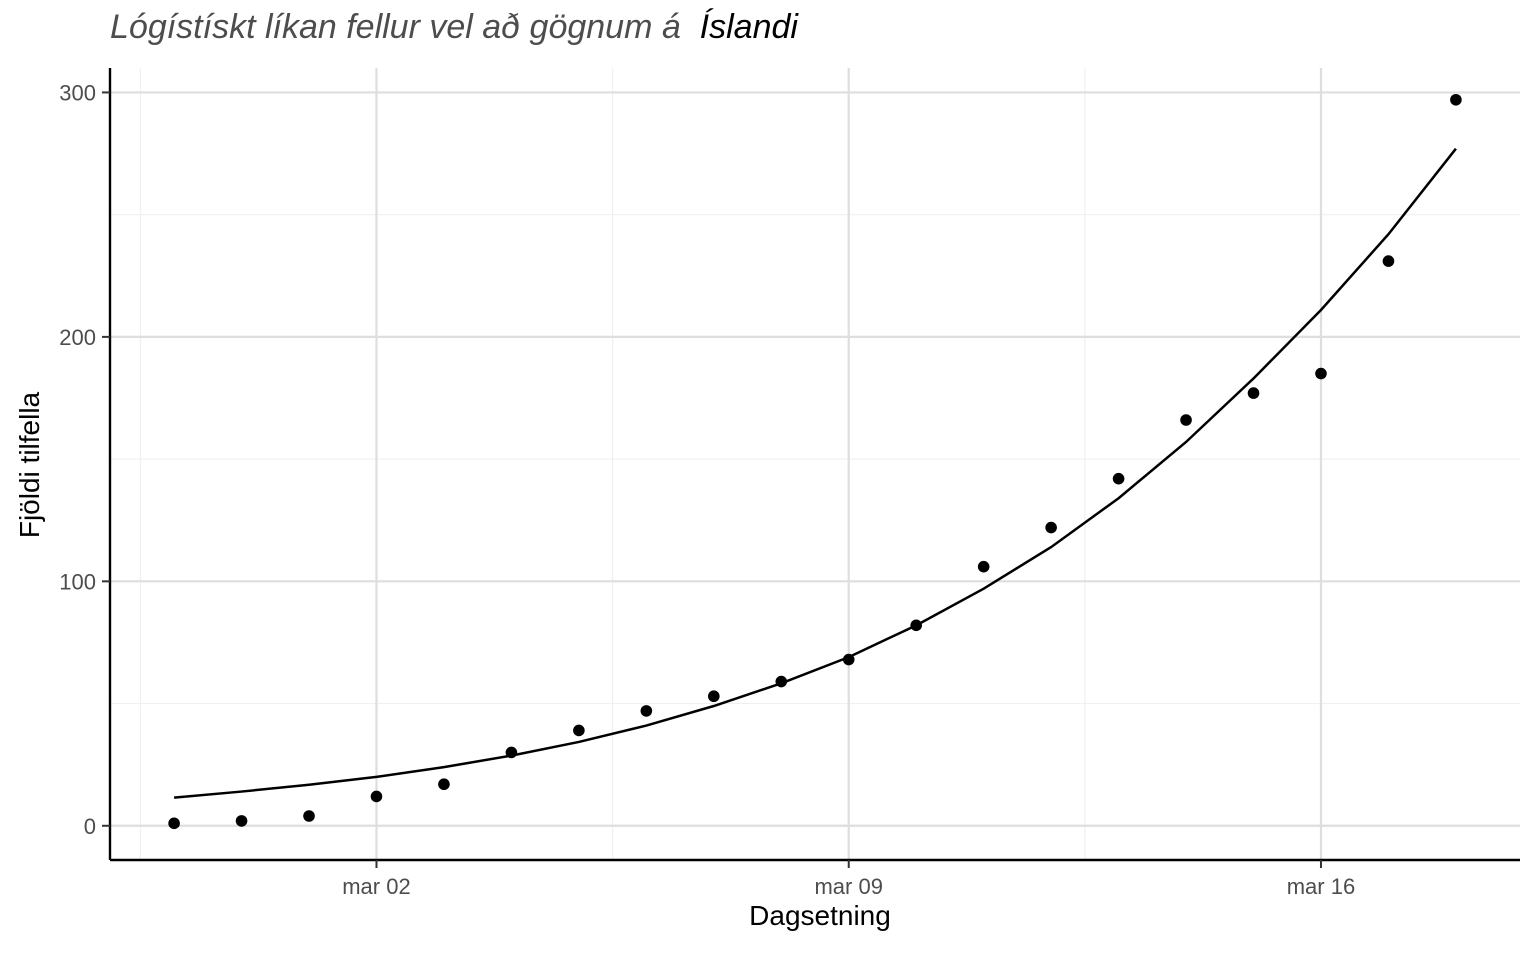 This screenshot has width=1536, height=953. Describe the element at coordinates (848, 886) in the screenshot. I see `x-tick-label: mar 09` at that location.